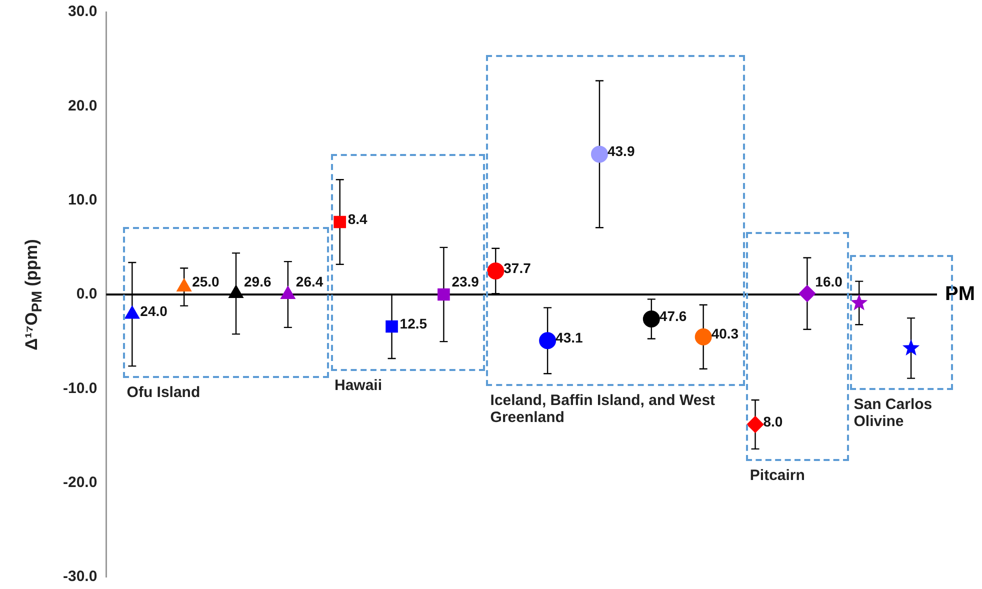  What do you see at coordinates (154, 311) in the screenshot?
I see `annotation: 24.0` at bounding box center [154, 311].